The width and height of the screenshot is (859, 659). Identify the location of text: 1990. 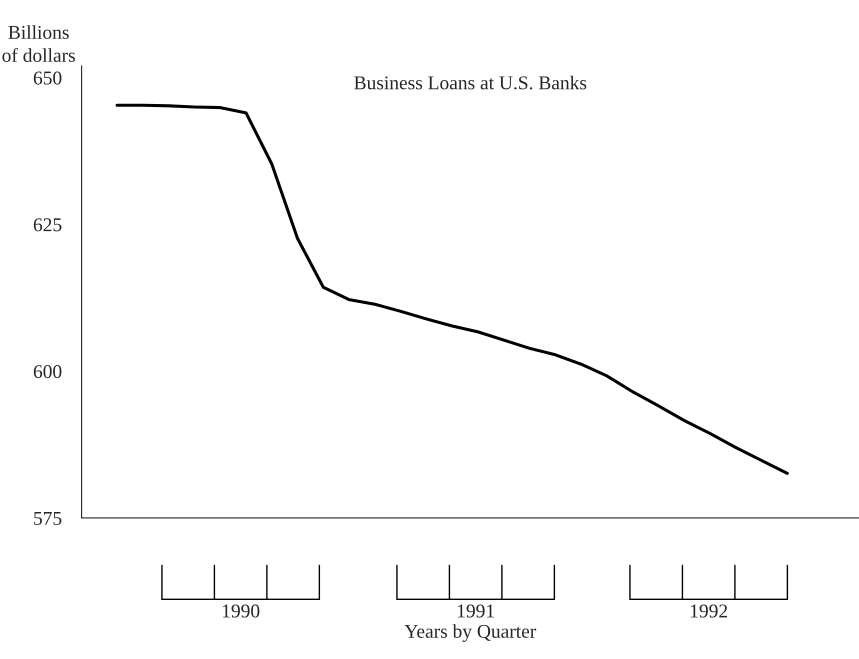
(241, 611).